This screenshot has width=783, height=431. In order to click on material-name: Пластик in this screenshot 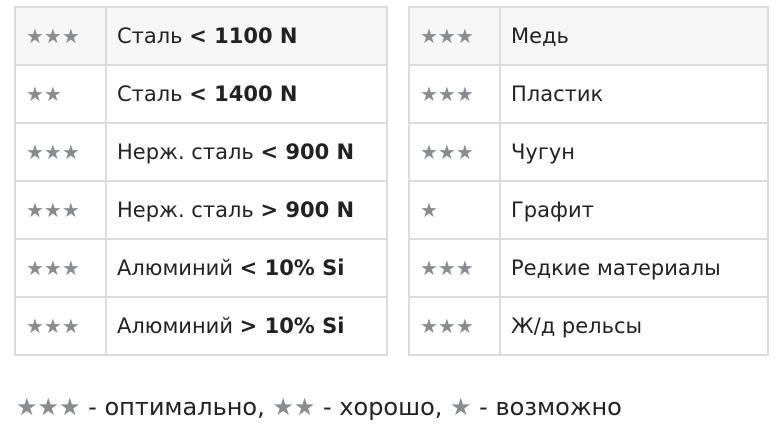, I will do `click(634, 94)`.